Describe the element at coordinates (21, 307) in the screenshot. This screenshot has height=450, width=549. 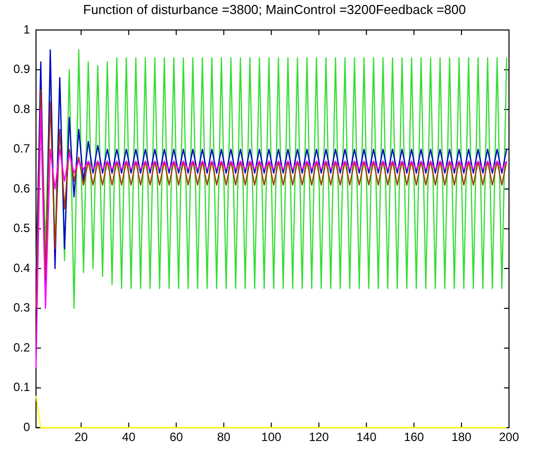
I see `y-tick-label: 0.3` at that location.